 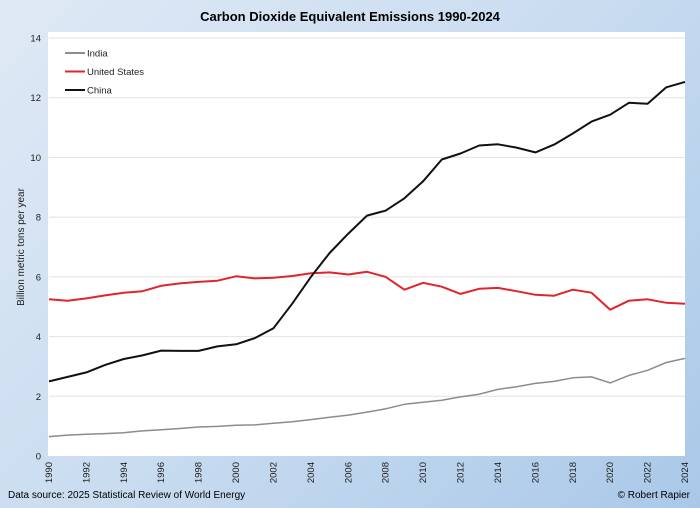 I want to click on x-tick-label: 1998, so click(x=199, y=472).